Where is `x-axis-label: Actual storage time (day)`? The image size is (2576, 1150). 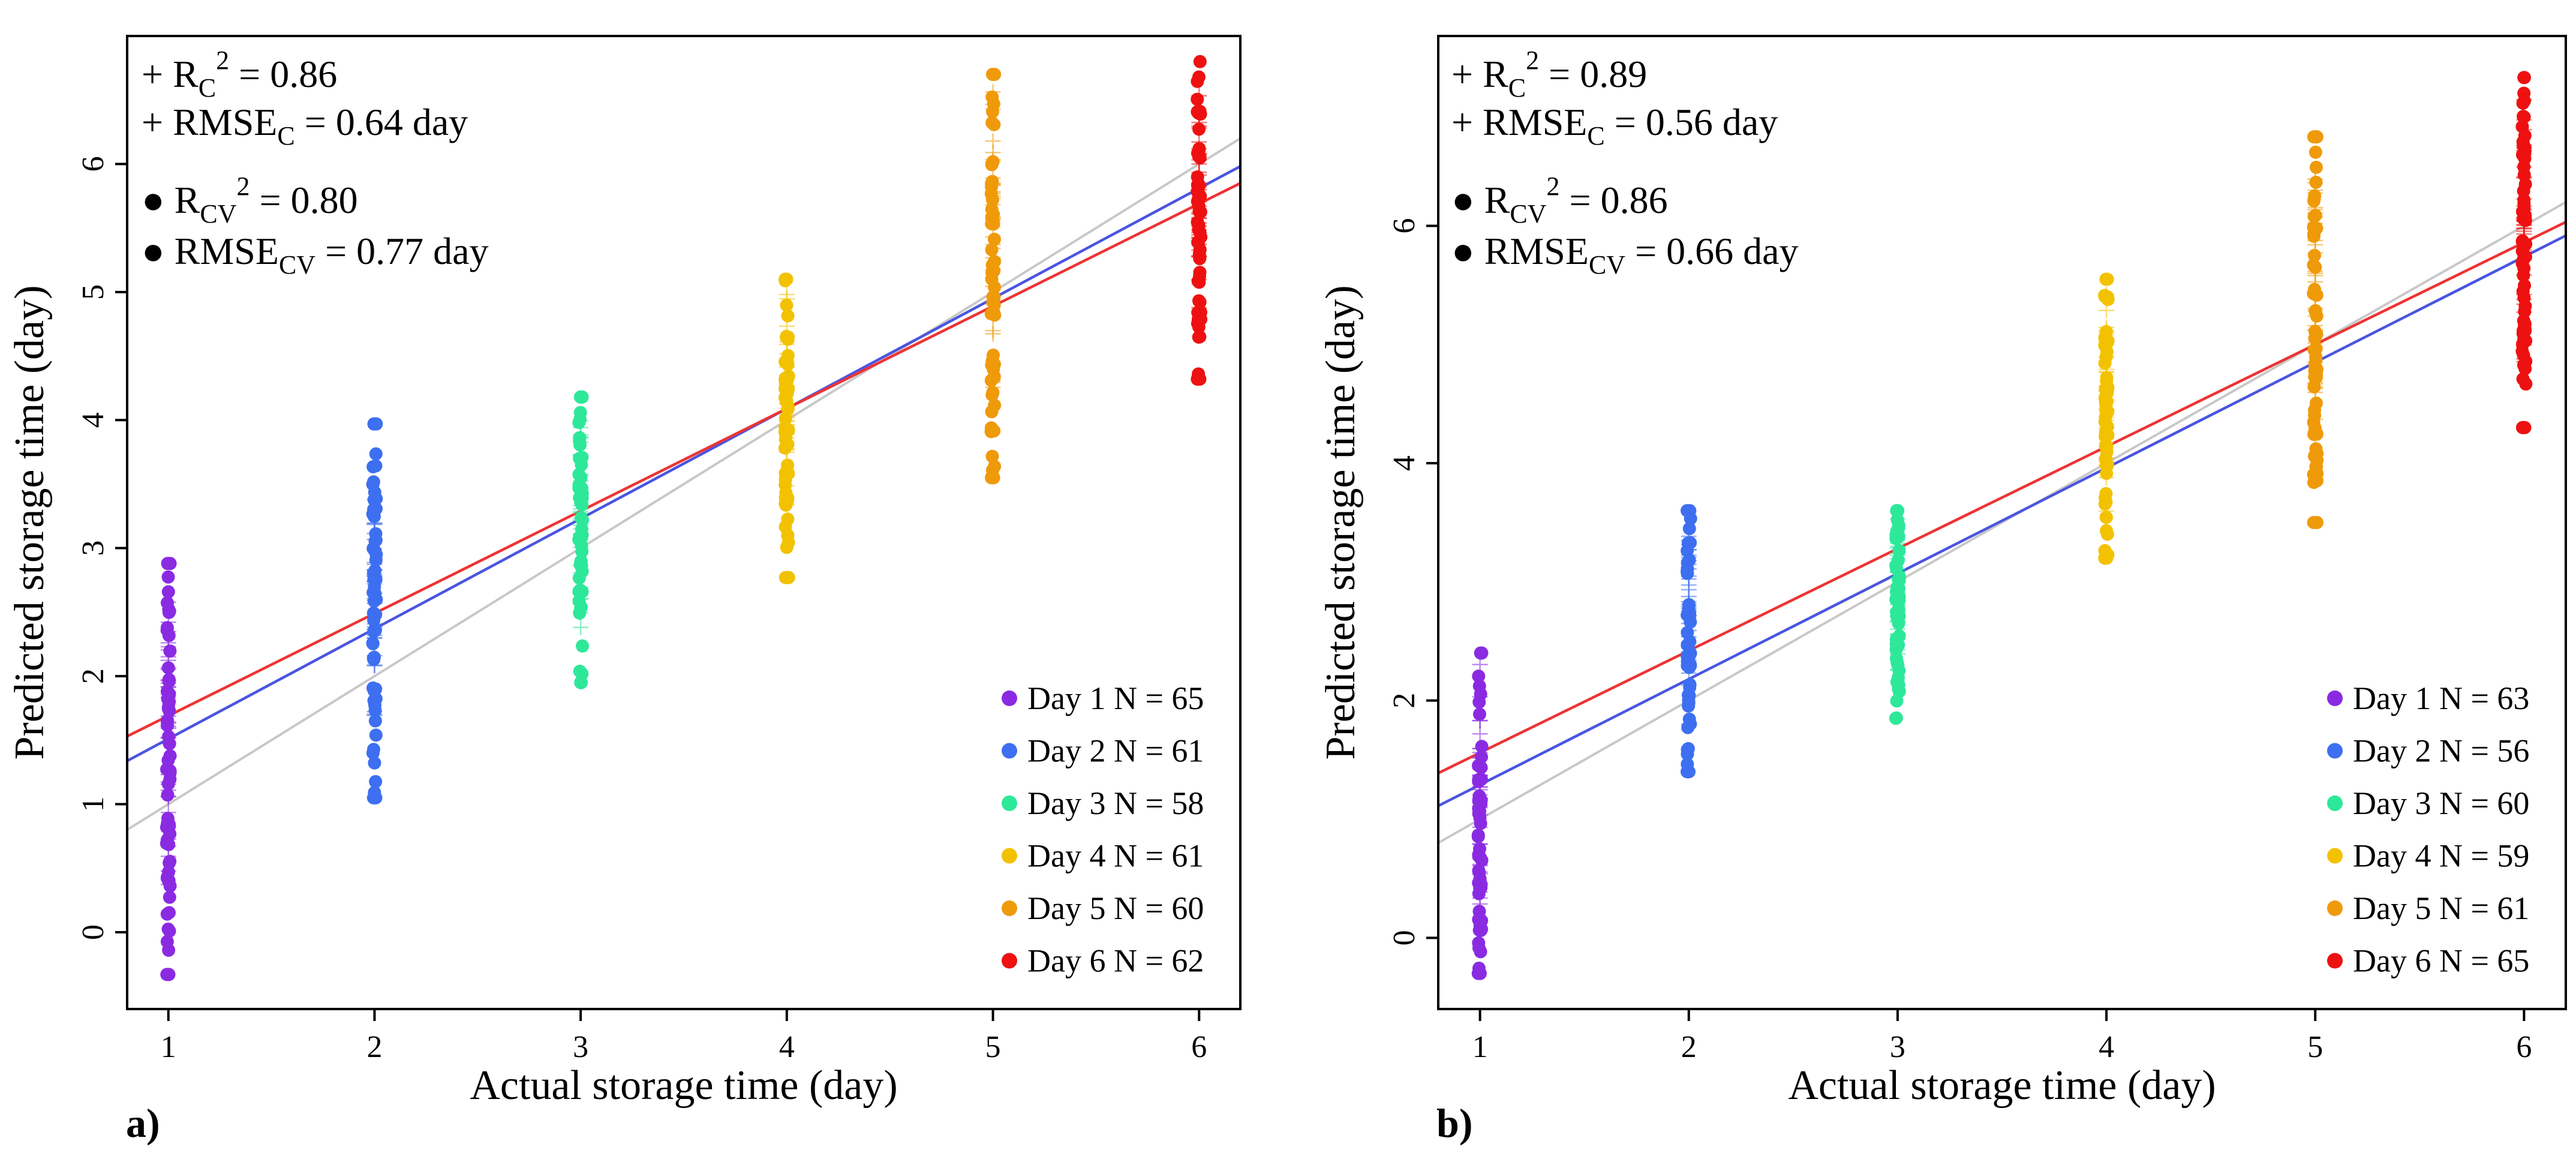 x-axis-label: Actual storage time (day) is located at coordinates (684, 1085).